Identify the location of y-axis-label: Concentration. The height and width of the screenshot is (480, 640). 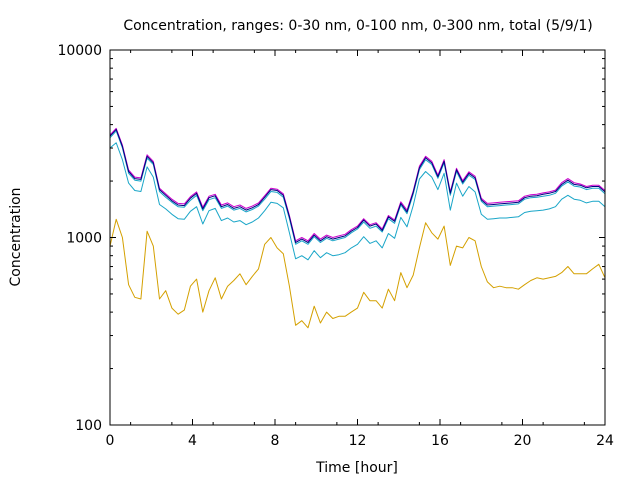
(16, 236).